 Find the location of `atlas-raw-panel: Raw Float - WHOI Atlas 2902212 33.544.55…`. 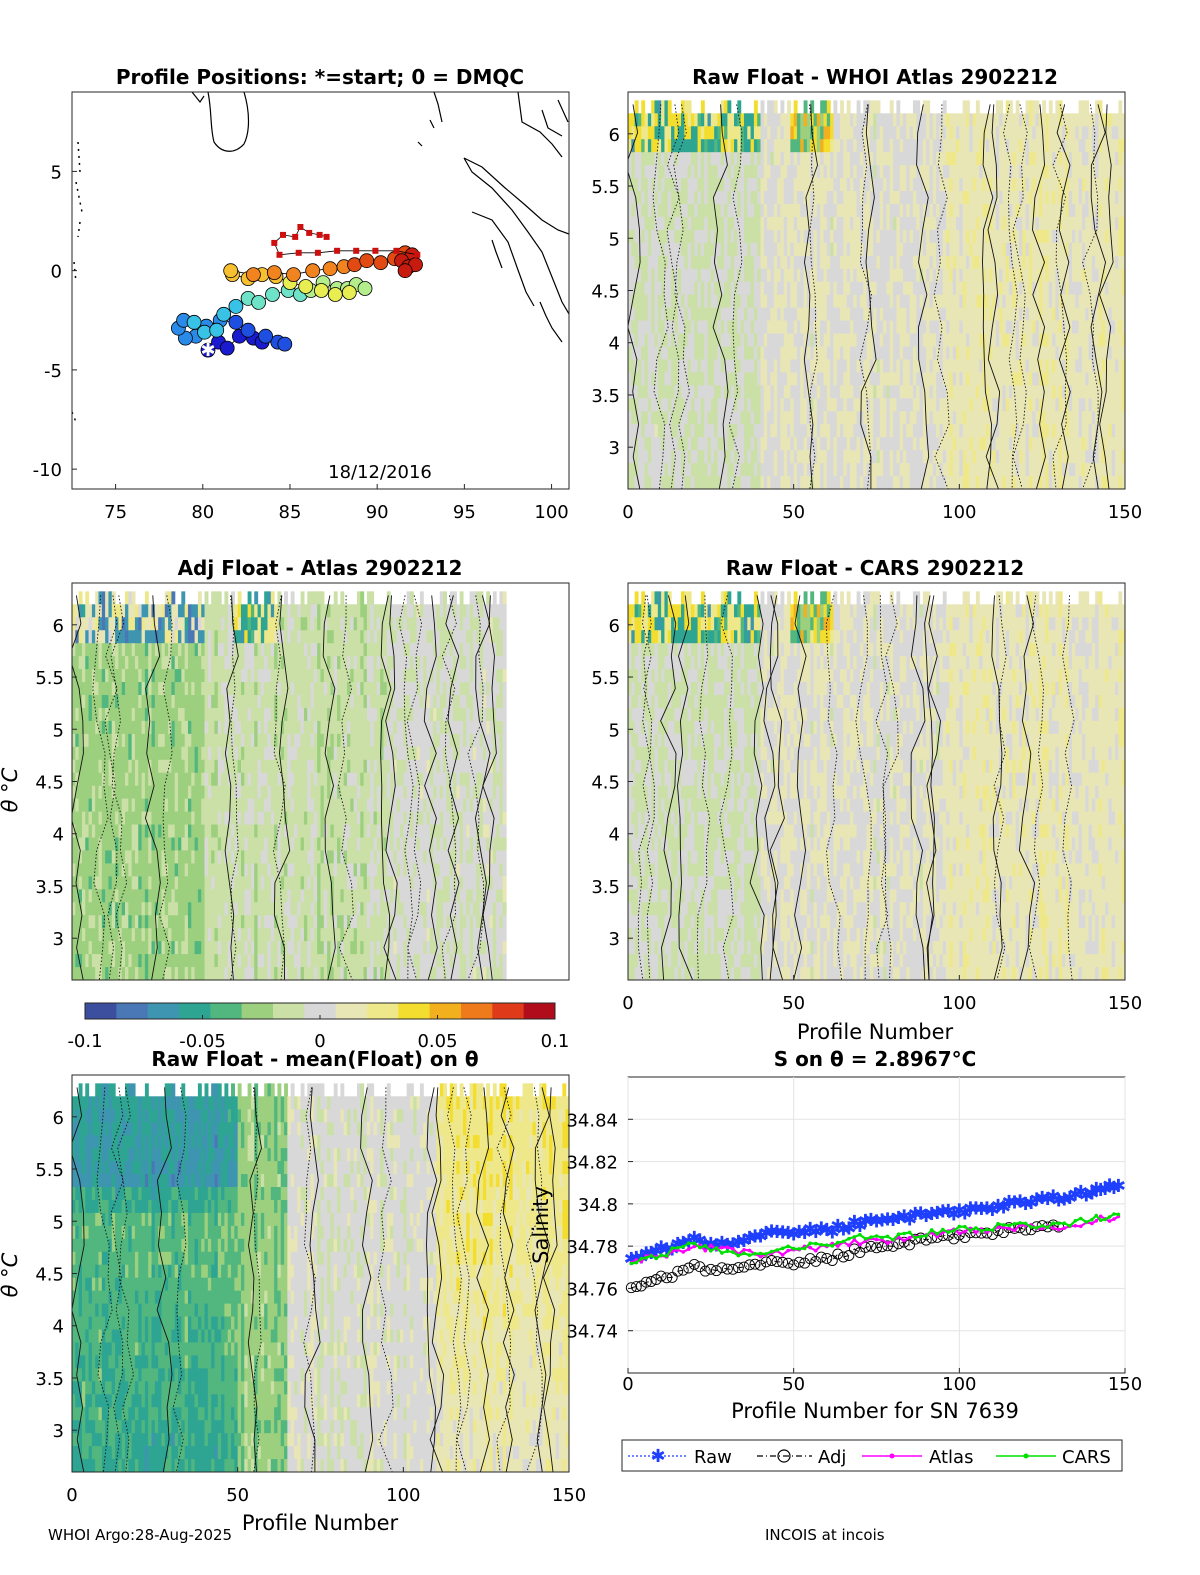

atlas-raw-panel: Raw Float - WHOI Atlas 2902212 33.544.55… is located at coordinates (866, 294).